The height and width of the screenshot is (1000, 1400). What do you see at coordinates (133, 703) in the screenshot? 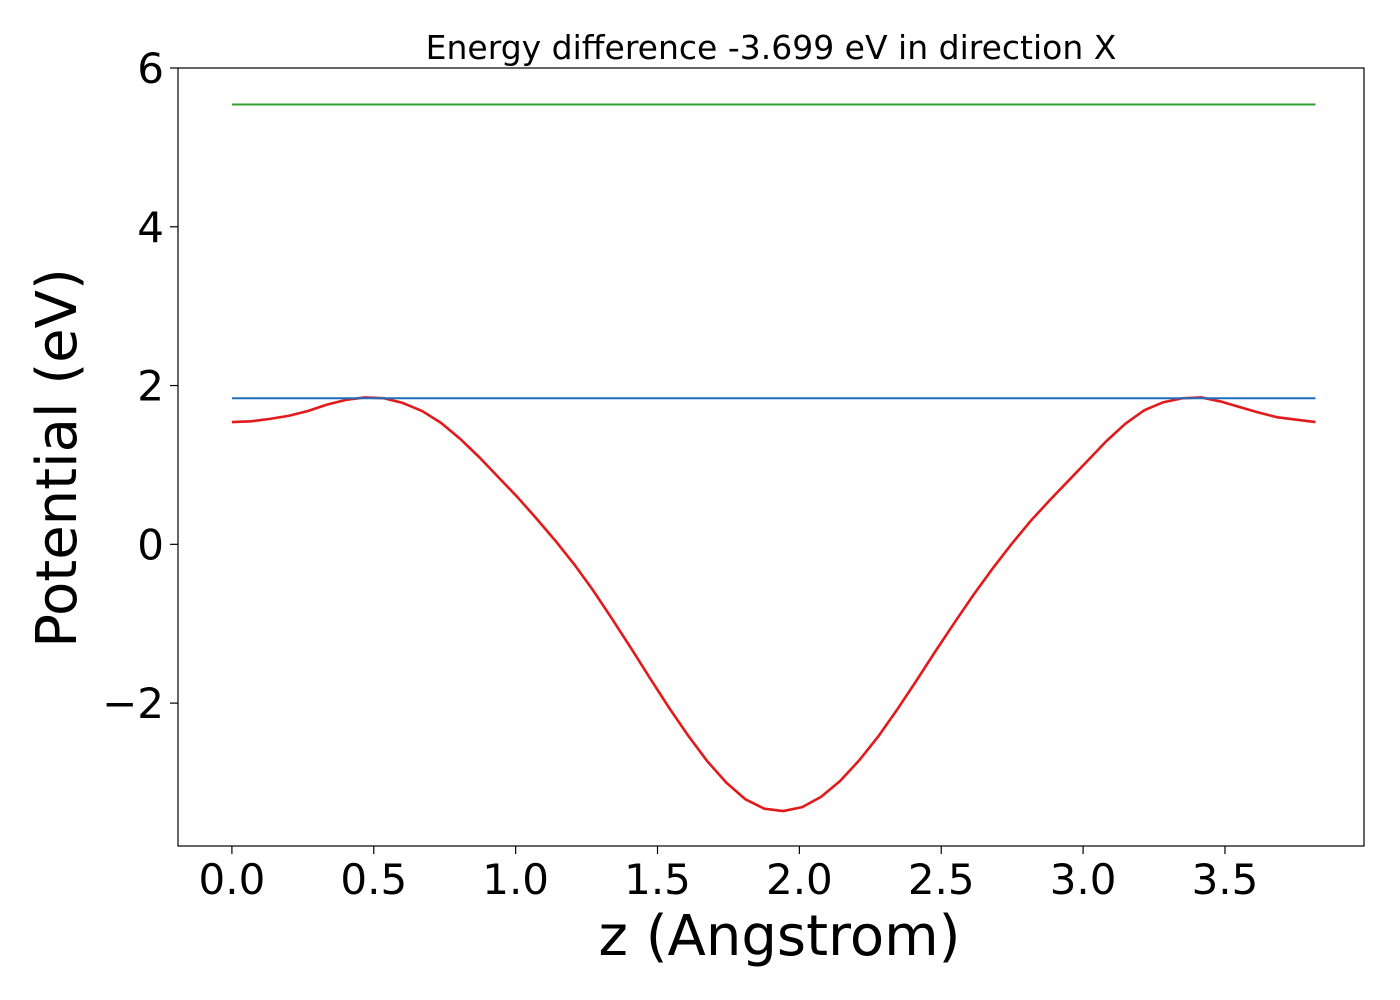
I see `y-tick-label: −2` at bounding box center [133, 703].